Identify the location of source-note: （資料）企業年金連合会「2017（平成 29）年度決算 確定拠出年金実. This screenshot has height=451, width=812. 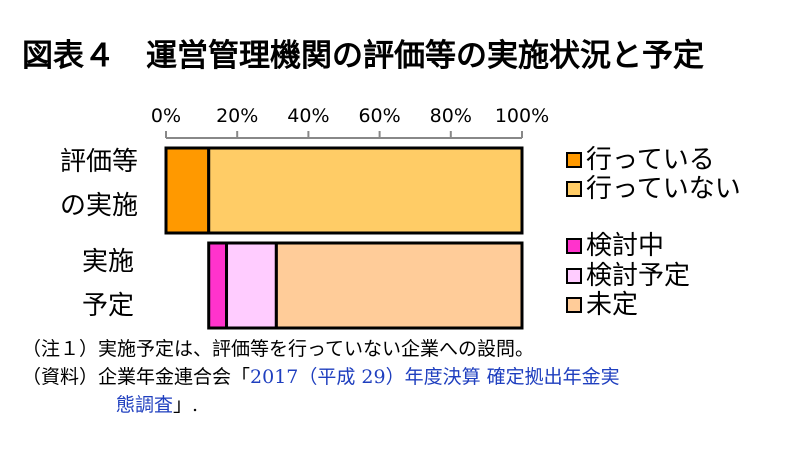
(321, 377).